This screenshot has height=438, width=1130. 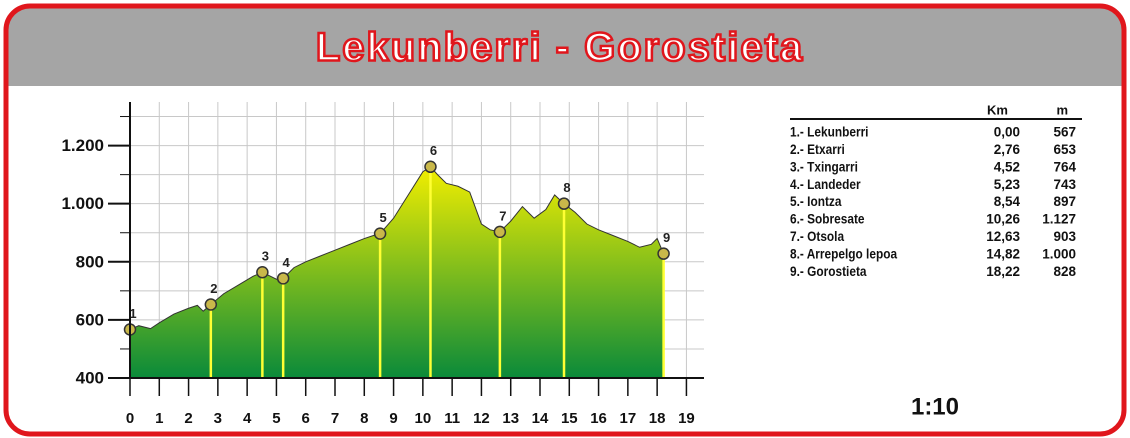 What do you see at coordinates (90, 377) in the screenshot?
I see `y-tick-label: 400` at bounding box center [90, 377].